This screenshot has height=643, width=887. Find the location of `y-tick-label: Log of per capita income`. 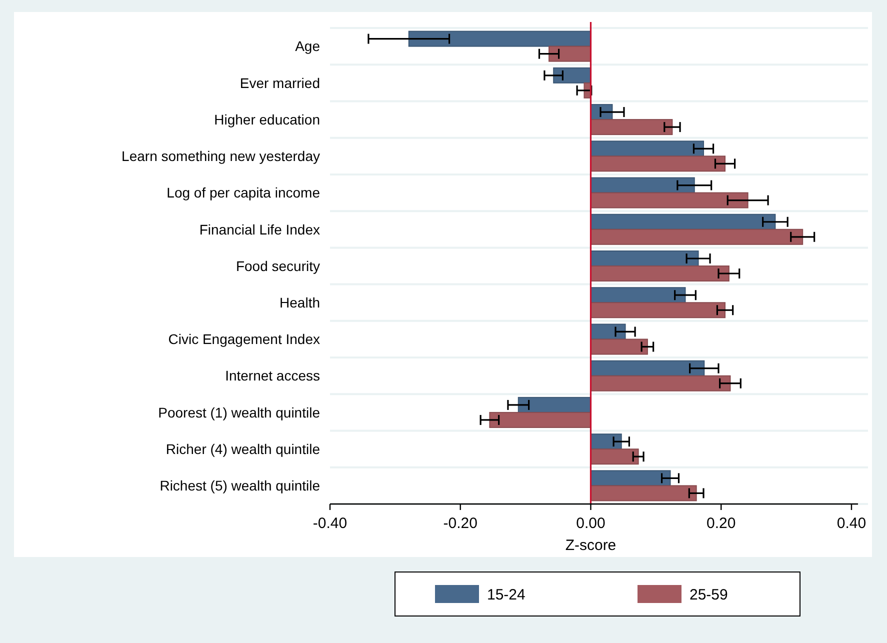

y-tick-label: Log of per capita income is located at coordinates (243, 192).